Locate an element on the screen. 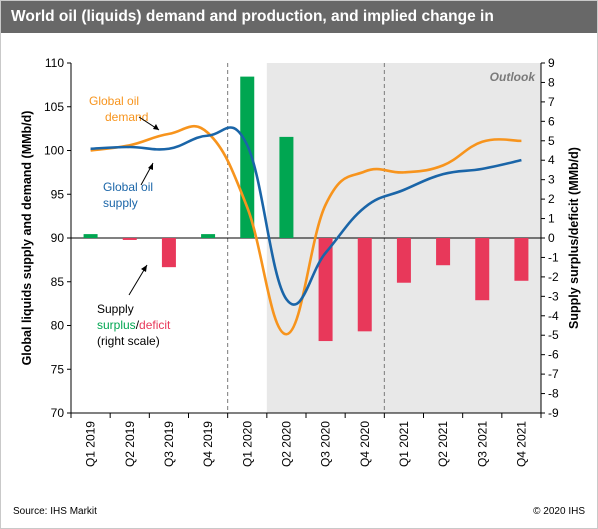 Image resolution: width=598 pixels, height=529 pixels. demand-label: Global oil is located at coordinates (114, 101).